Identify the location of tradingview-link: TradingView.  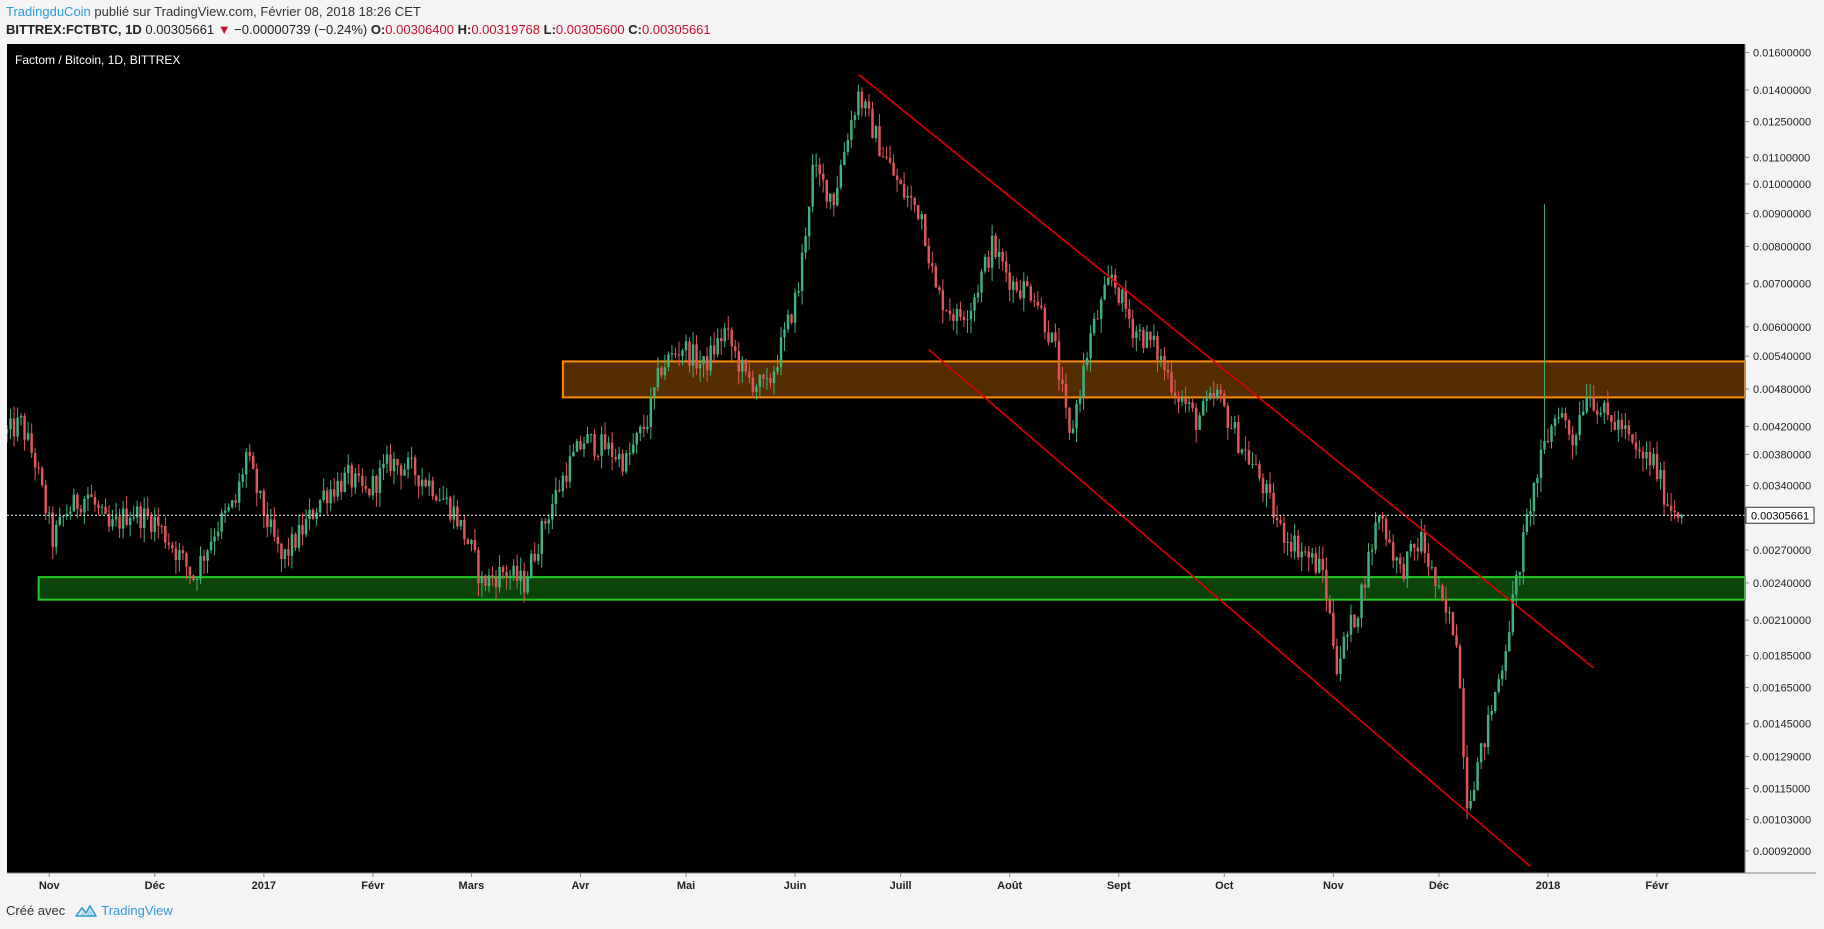
(137, 910).